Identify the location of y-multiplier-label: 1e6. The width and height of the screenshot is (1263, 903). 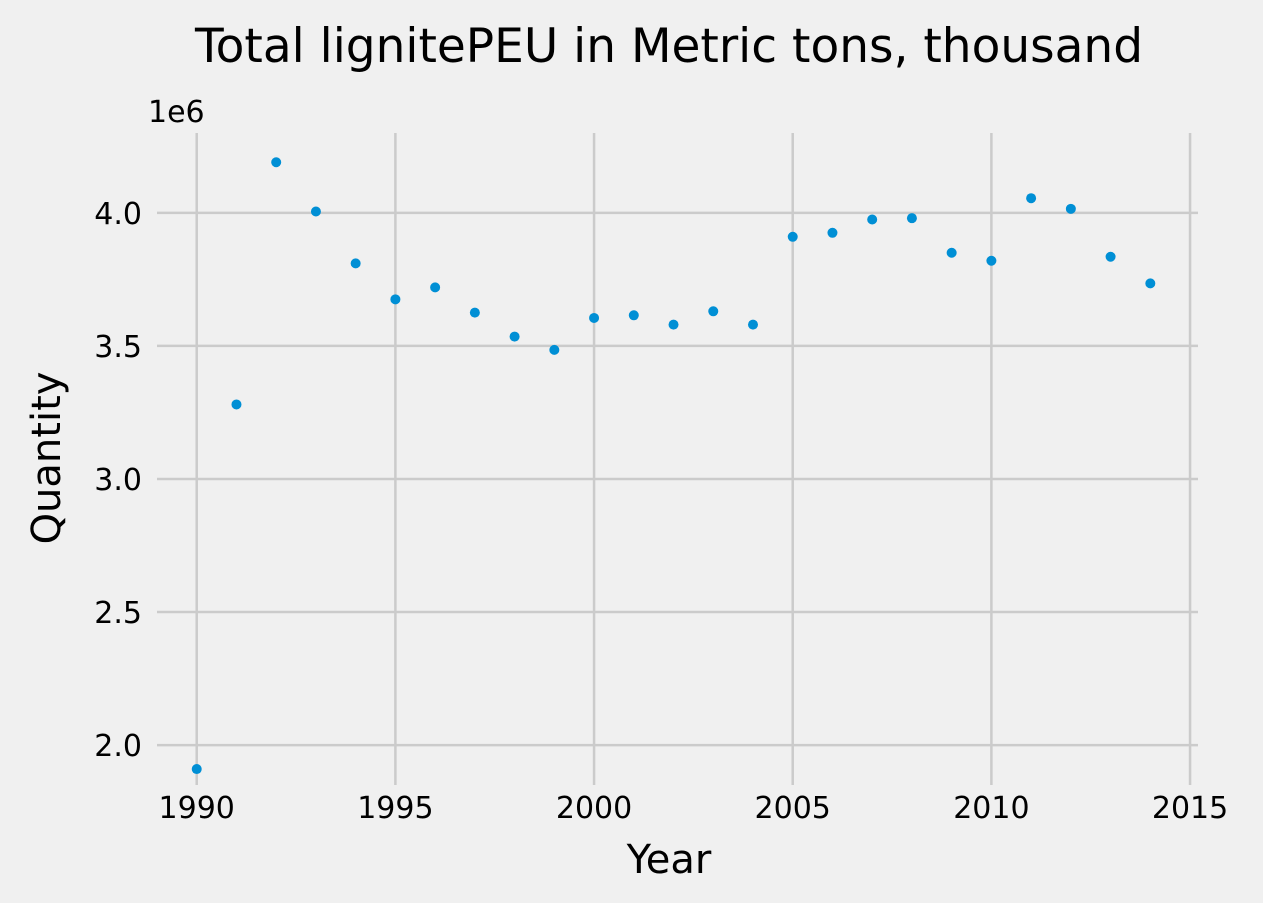
(176, 112).